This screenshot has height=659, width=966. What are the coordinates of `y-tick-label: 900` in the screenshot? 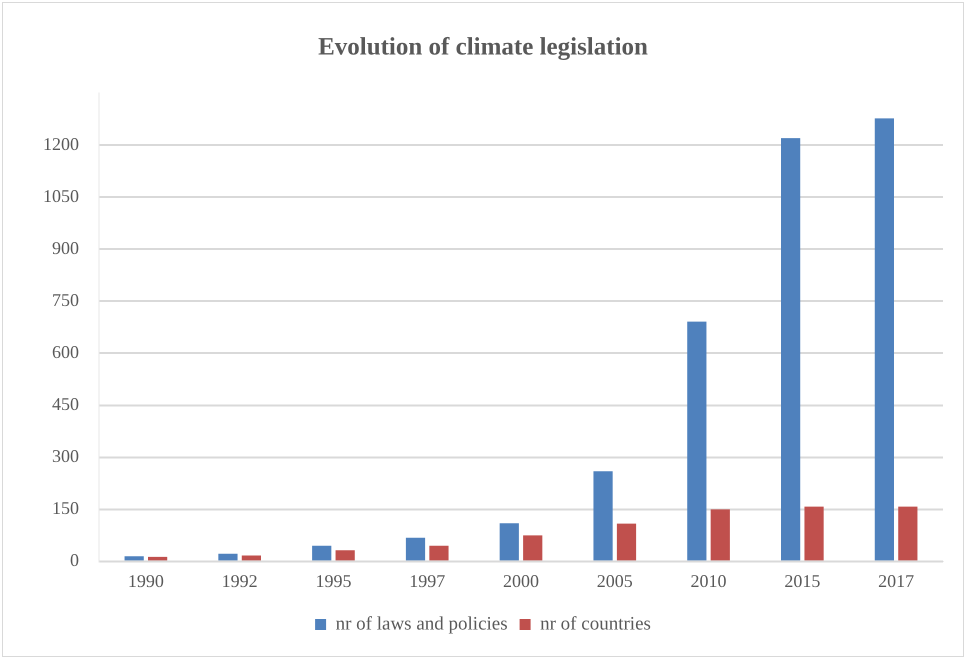 It's located at (65, 248).